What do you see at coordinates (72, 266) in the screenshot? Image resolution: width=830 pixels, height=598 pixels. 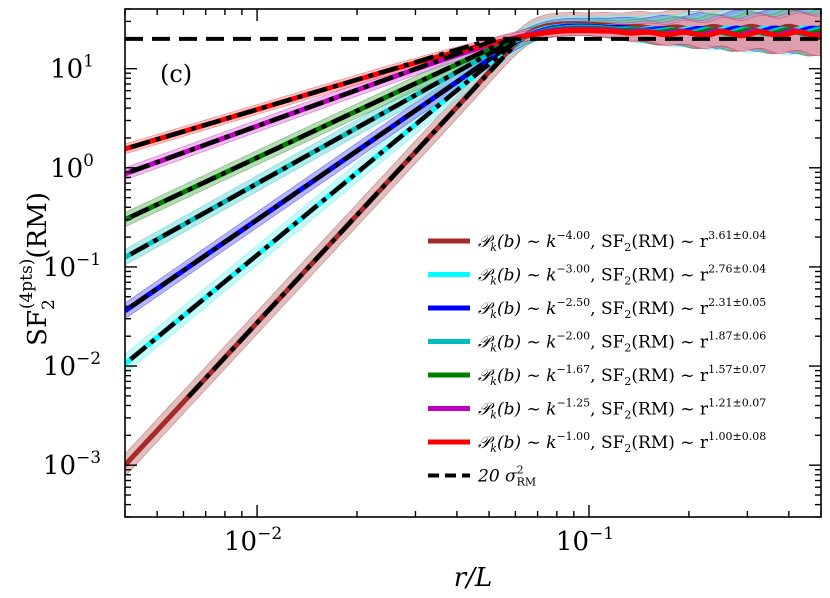 I see `y-tick-label-2: 10⁻¹` at bounding box center [72, 266].